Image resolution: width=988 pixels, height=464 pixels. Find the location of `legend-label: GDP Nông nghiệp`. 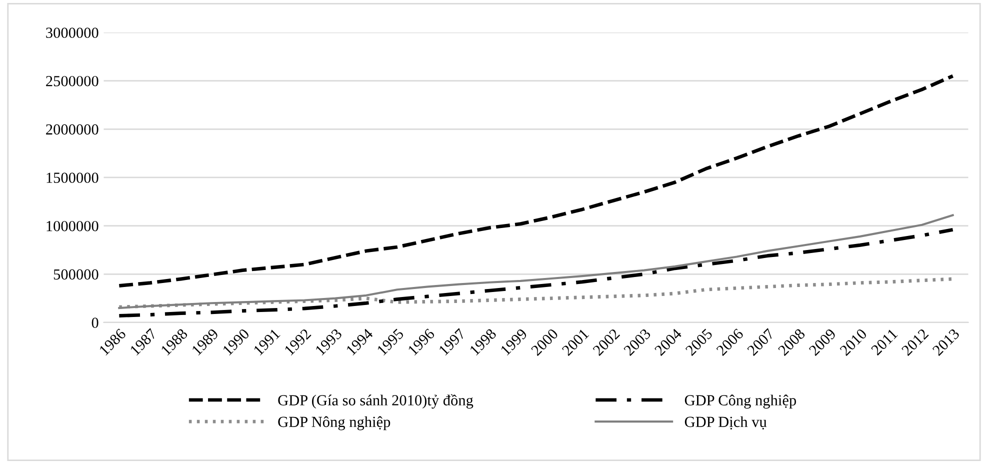

legend-label: GDP Nông nghiệp is located at coordinates (334, 423).